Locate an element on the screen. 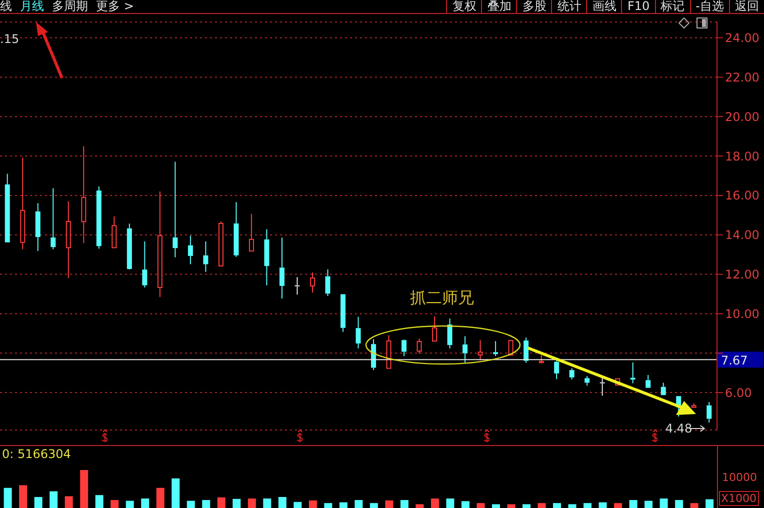  text: -自选 is located at coordinates (709, 6).